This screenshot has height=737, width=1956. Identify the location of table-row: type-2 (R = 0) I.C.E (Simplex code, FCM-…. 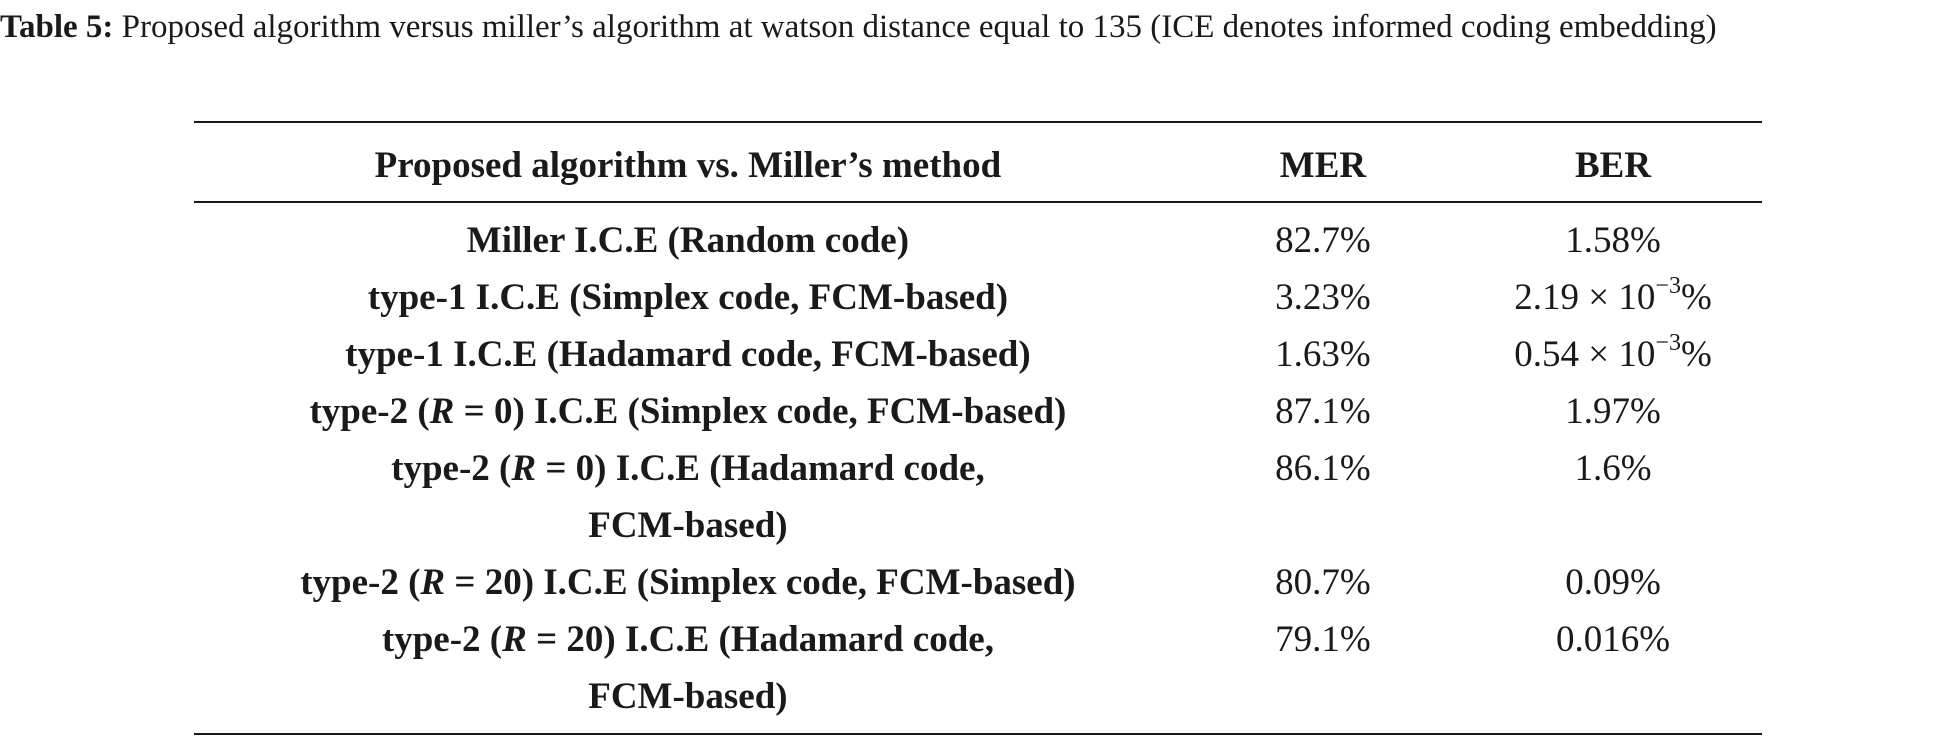
(978, 411).